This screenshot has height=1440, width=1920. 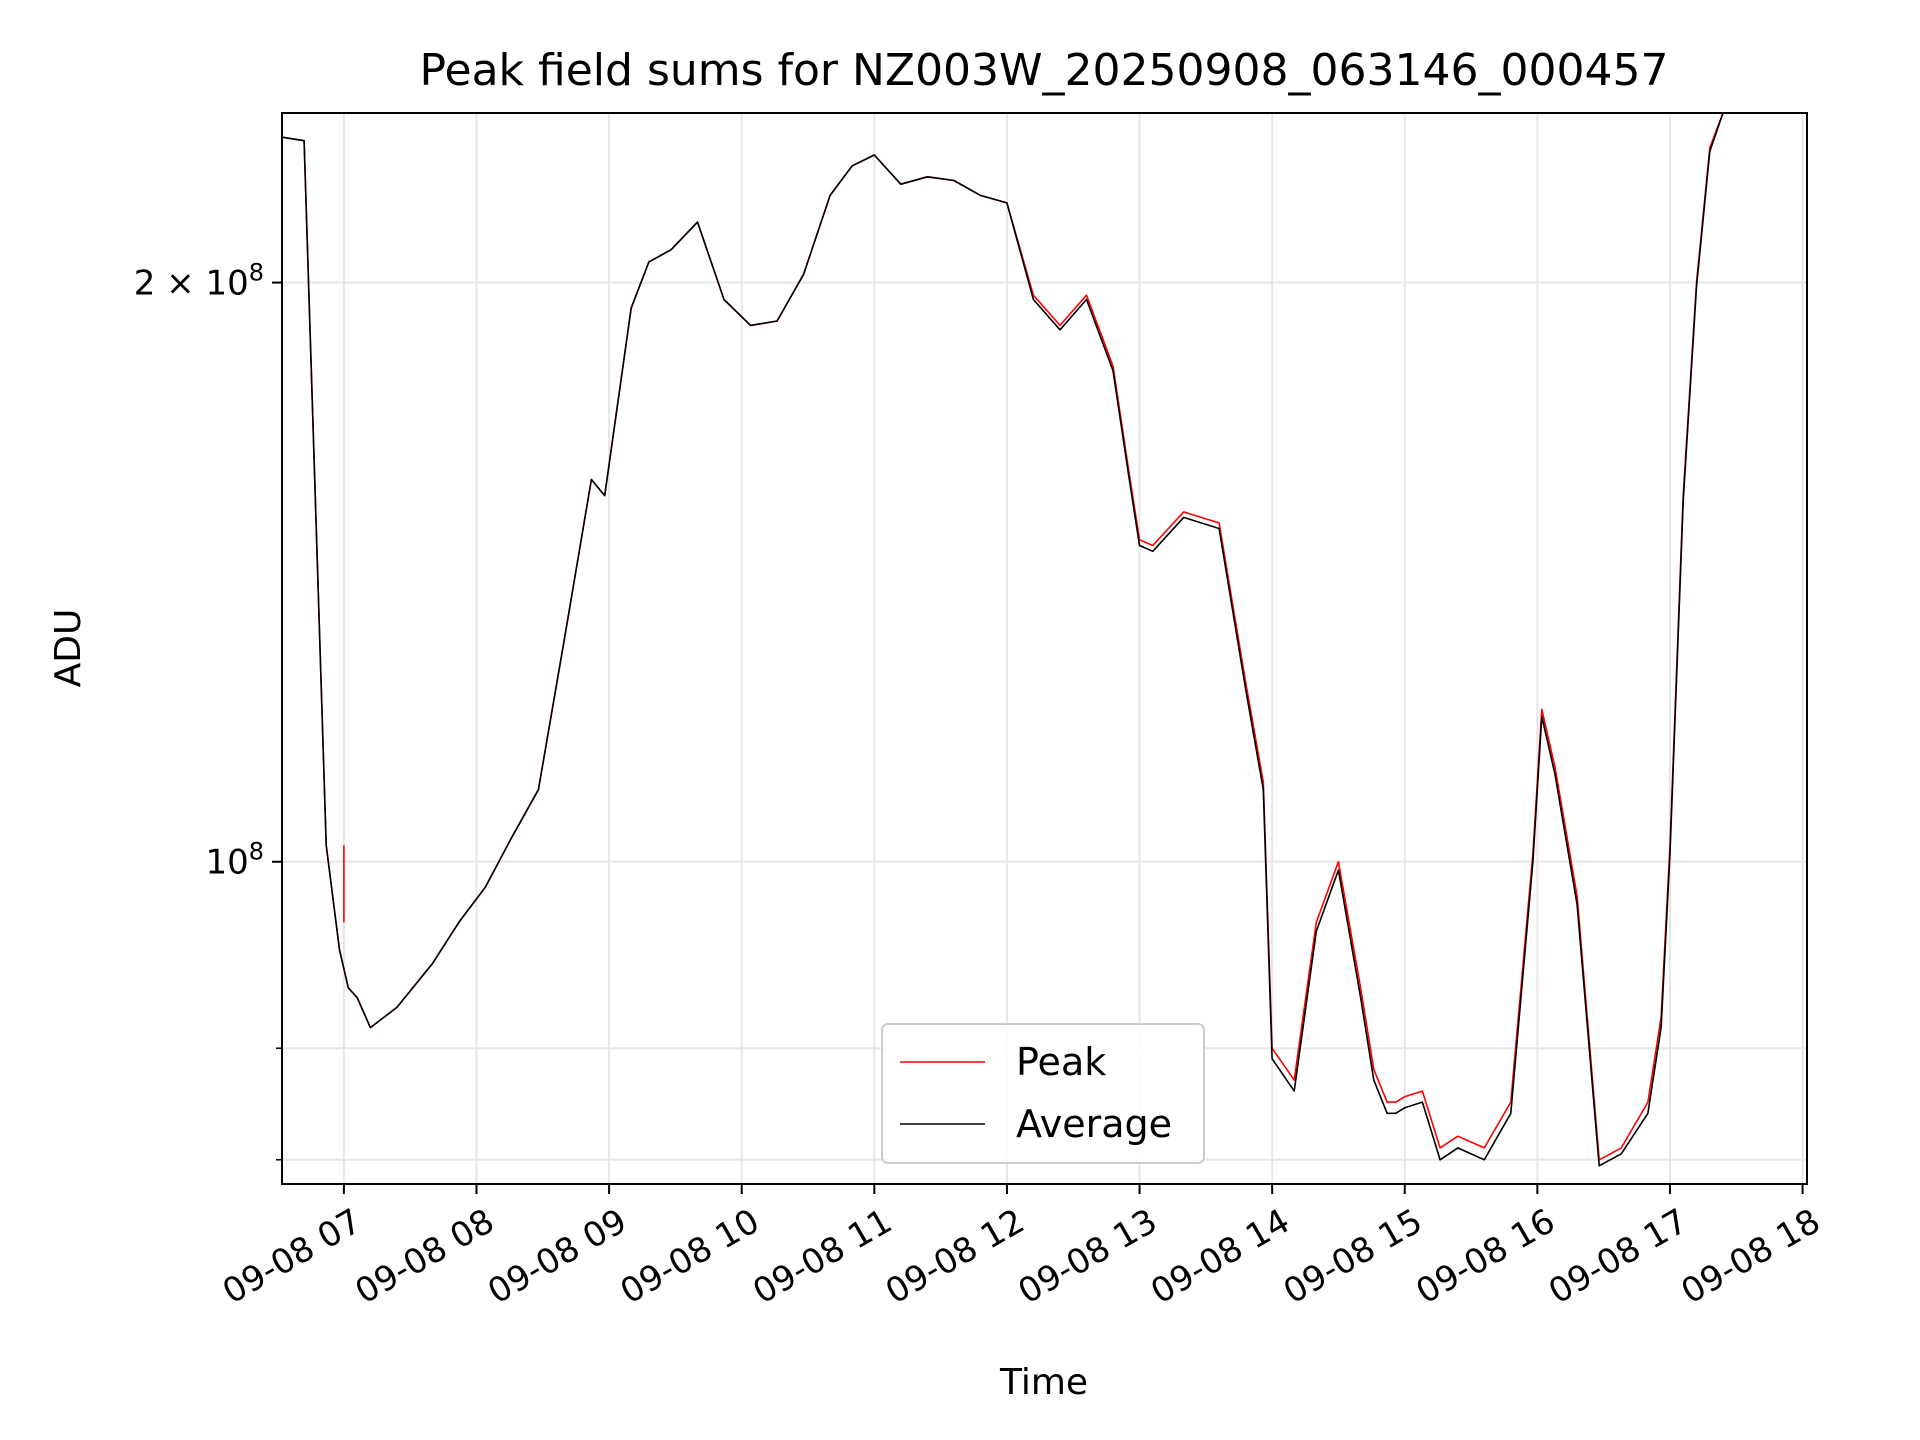 What do you see at coordinates (1043, 1382) in the screenshot?
I see `x-axis-title: Time` at bounding box center [1043, 1382].